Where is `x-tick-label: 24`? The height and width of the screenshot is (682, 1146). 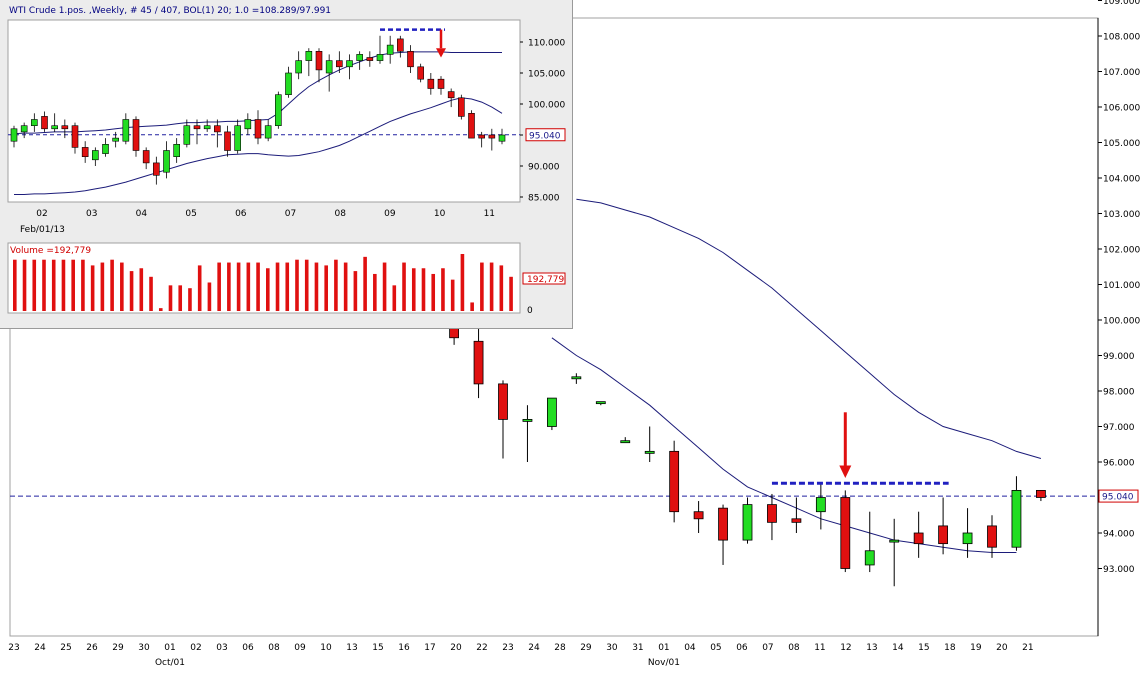 x-tick-label: 24 is located at coordinates (40, 648).